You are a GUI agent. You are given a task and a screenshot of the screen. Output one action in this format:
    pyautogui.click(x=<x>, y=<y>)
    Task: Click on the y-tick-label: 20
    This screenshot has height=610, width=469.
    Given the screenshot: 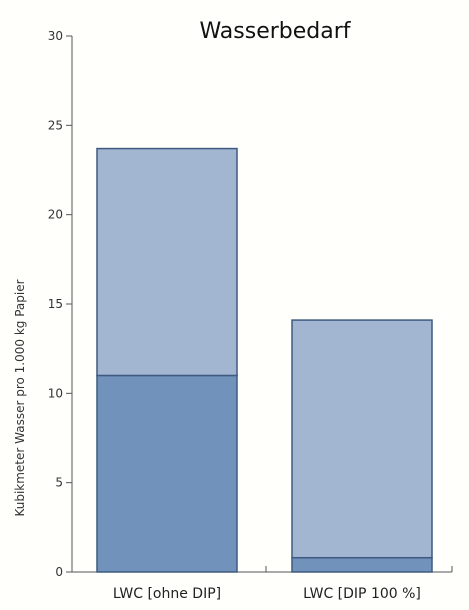 What is the action you would take?
    pyautogui.click(x=55, y=215)
    